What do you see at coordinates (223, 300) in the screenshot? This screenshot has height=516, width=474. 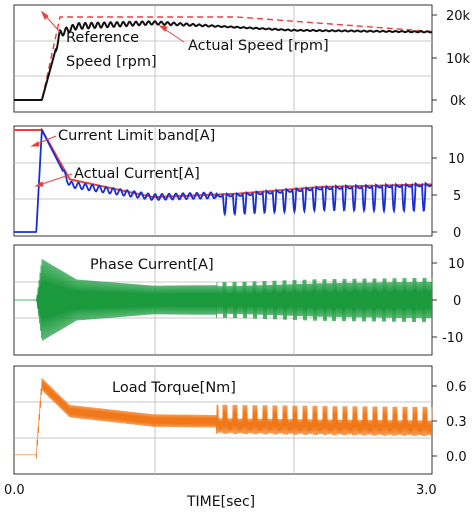 I see `series-phase-current` at bounding box center [223, 300].